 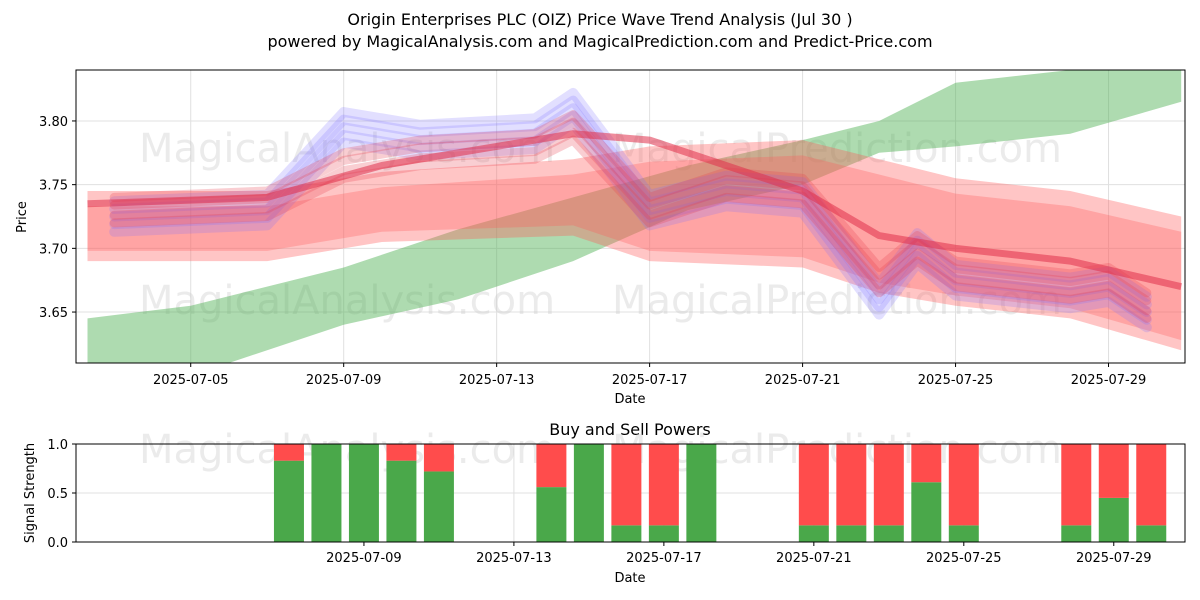 What do you see at coordinates (630, 429) in the screenshot?
I see `signal-title: Buy and Sell Powers` at bounding box center [630, 429].